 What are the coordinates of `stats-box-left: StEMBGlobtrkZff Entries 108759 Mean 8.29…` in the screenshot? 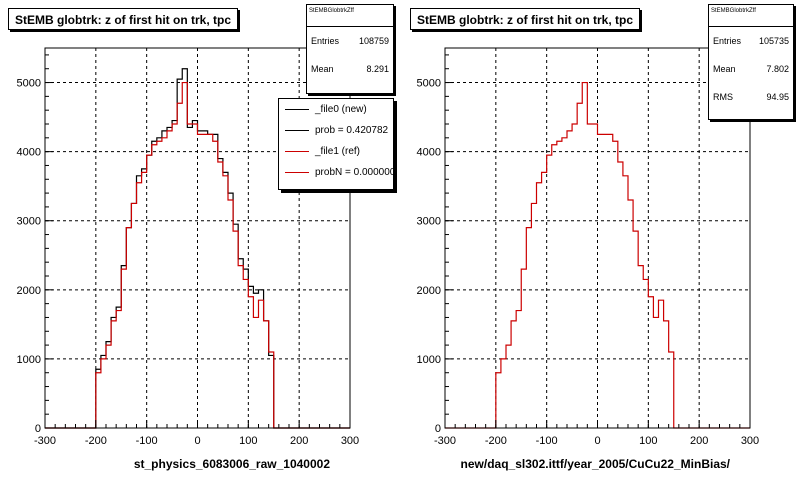 It's located at (350, 49).